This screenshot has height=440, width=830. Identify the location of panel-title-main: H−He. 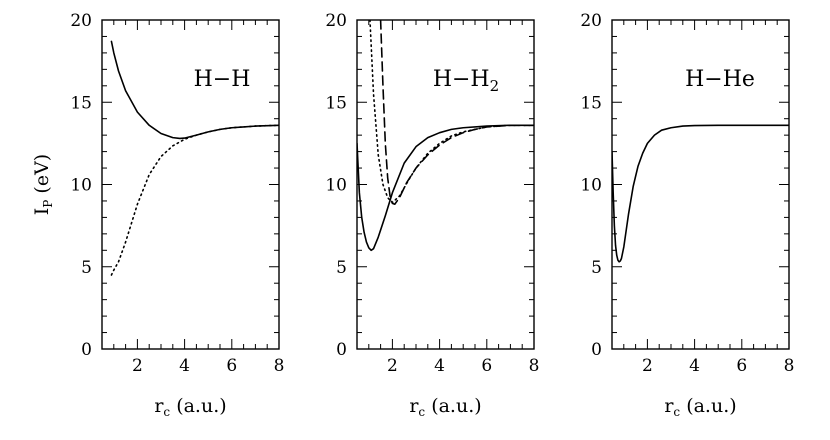
(720, 79).